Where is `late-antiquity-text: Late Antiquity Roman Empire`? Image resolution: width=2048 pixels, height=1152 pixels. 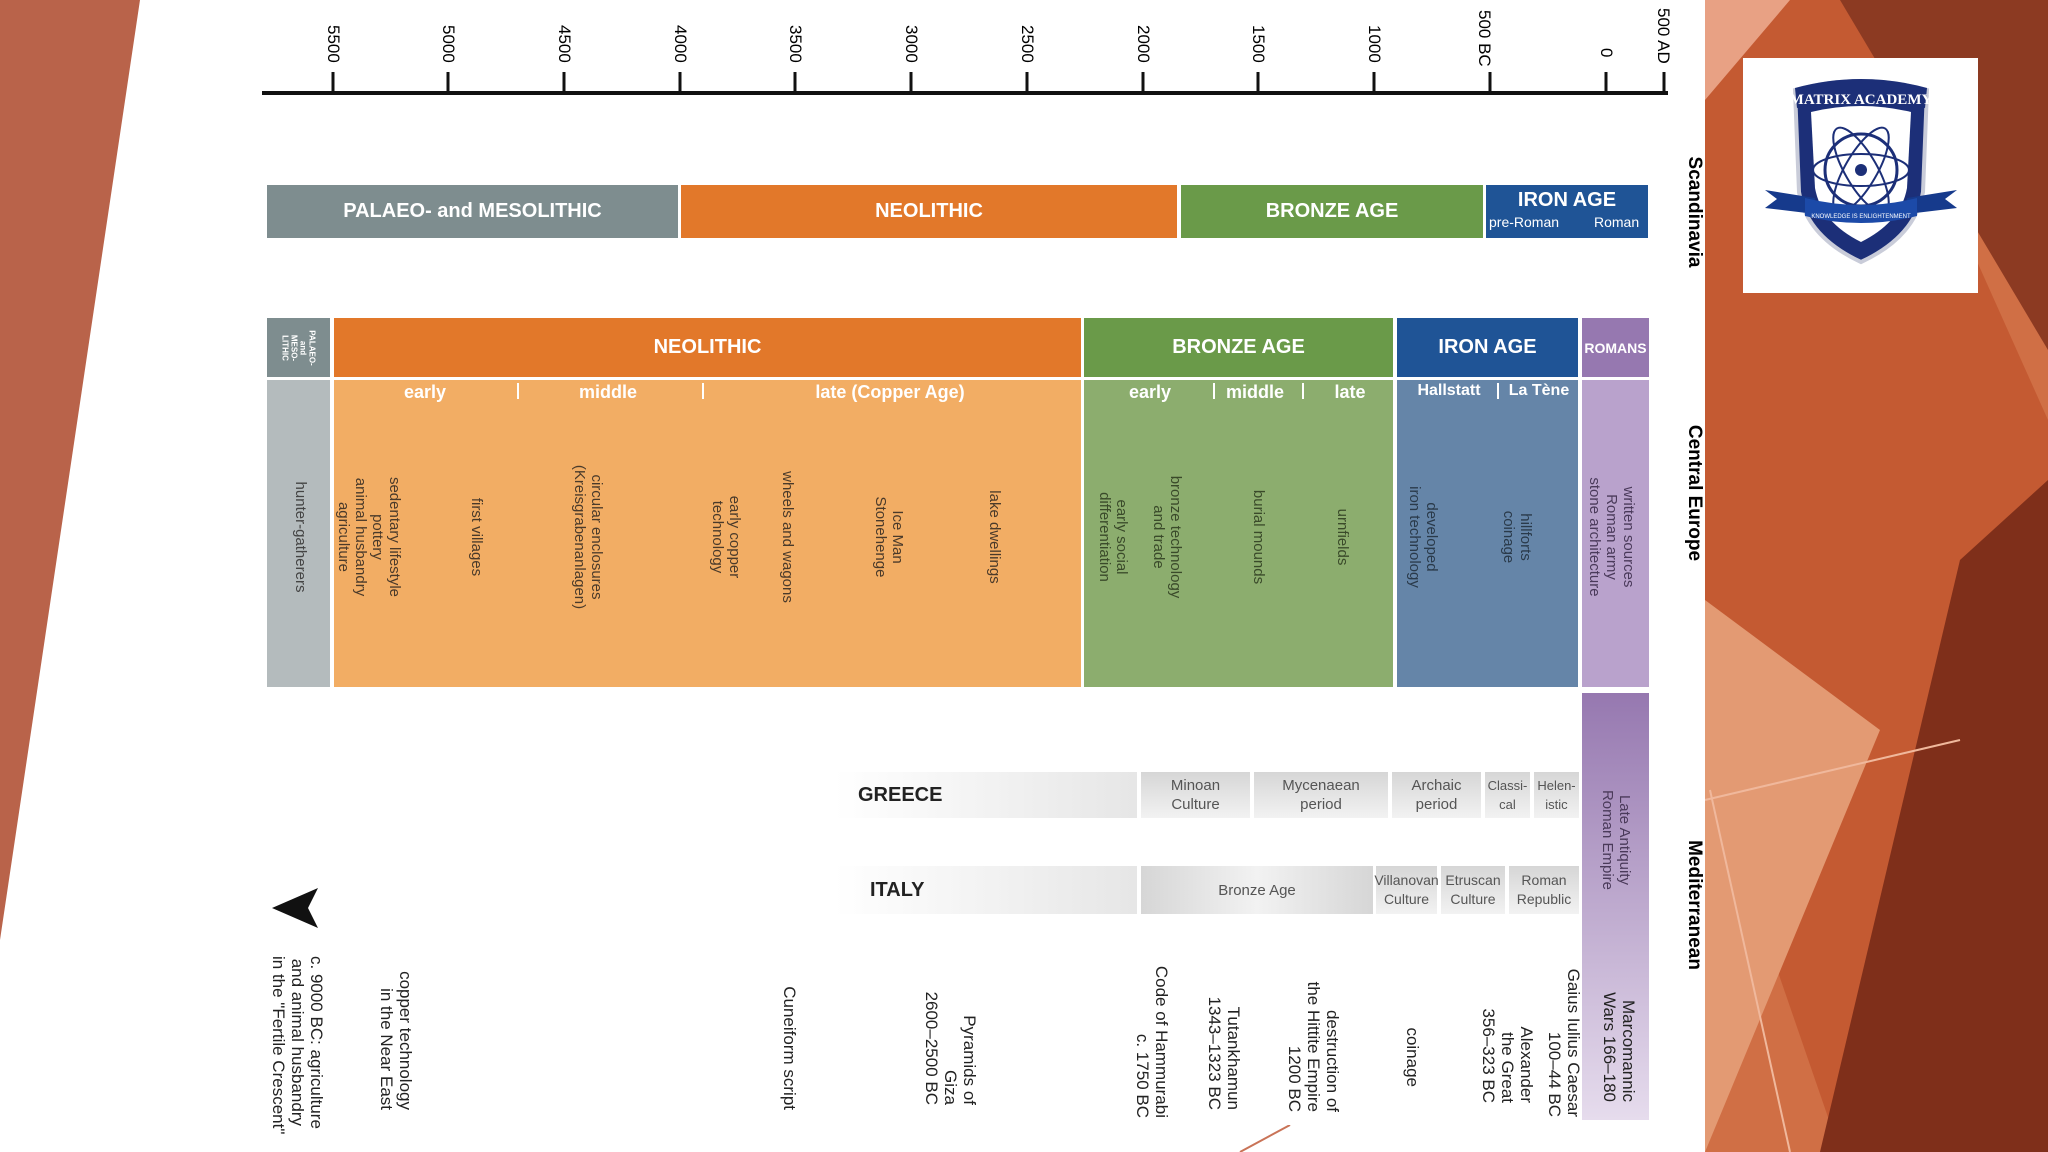
late-antiquity-text: Late Antiquity Roman Empire is located at coordinates (1616, 840).